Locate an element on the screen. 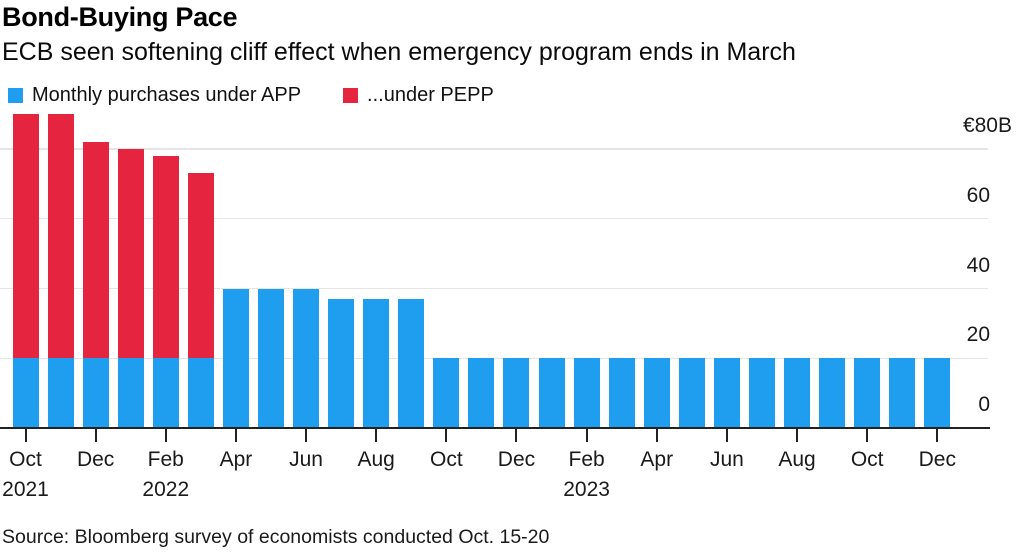 The image size is (1024, 555). bar-pepp-jan-2022 is located at coordinates (130, 254).